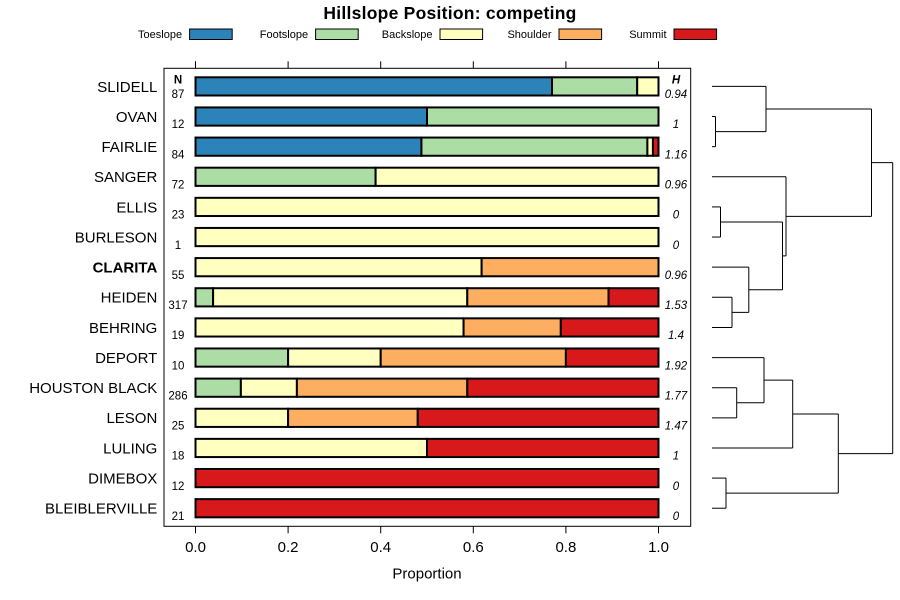 This screenshot has width=900, height=600. What do you see at coordinates (178, 216) in the screenshot?
I see `svg-text: 23` at bounding box center [178, 216].